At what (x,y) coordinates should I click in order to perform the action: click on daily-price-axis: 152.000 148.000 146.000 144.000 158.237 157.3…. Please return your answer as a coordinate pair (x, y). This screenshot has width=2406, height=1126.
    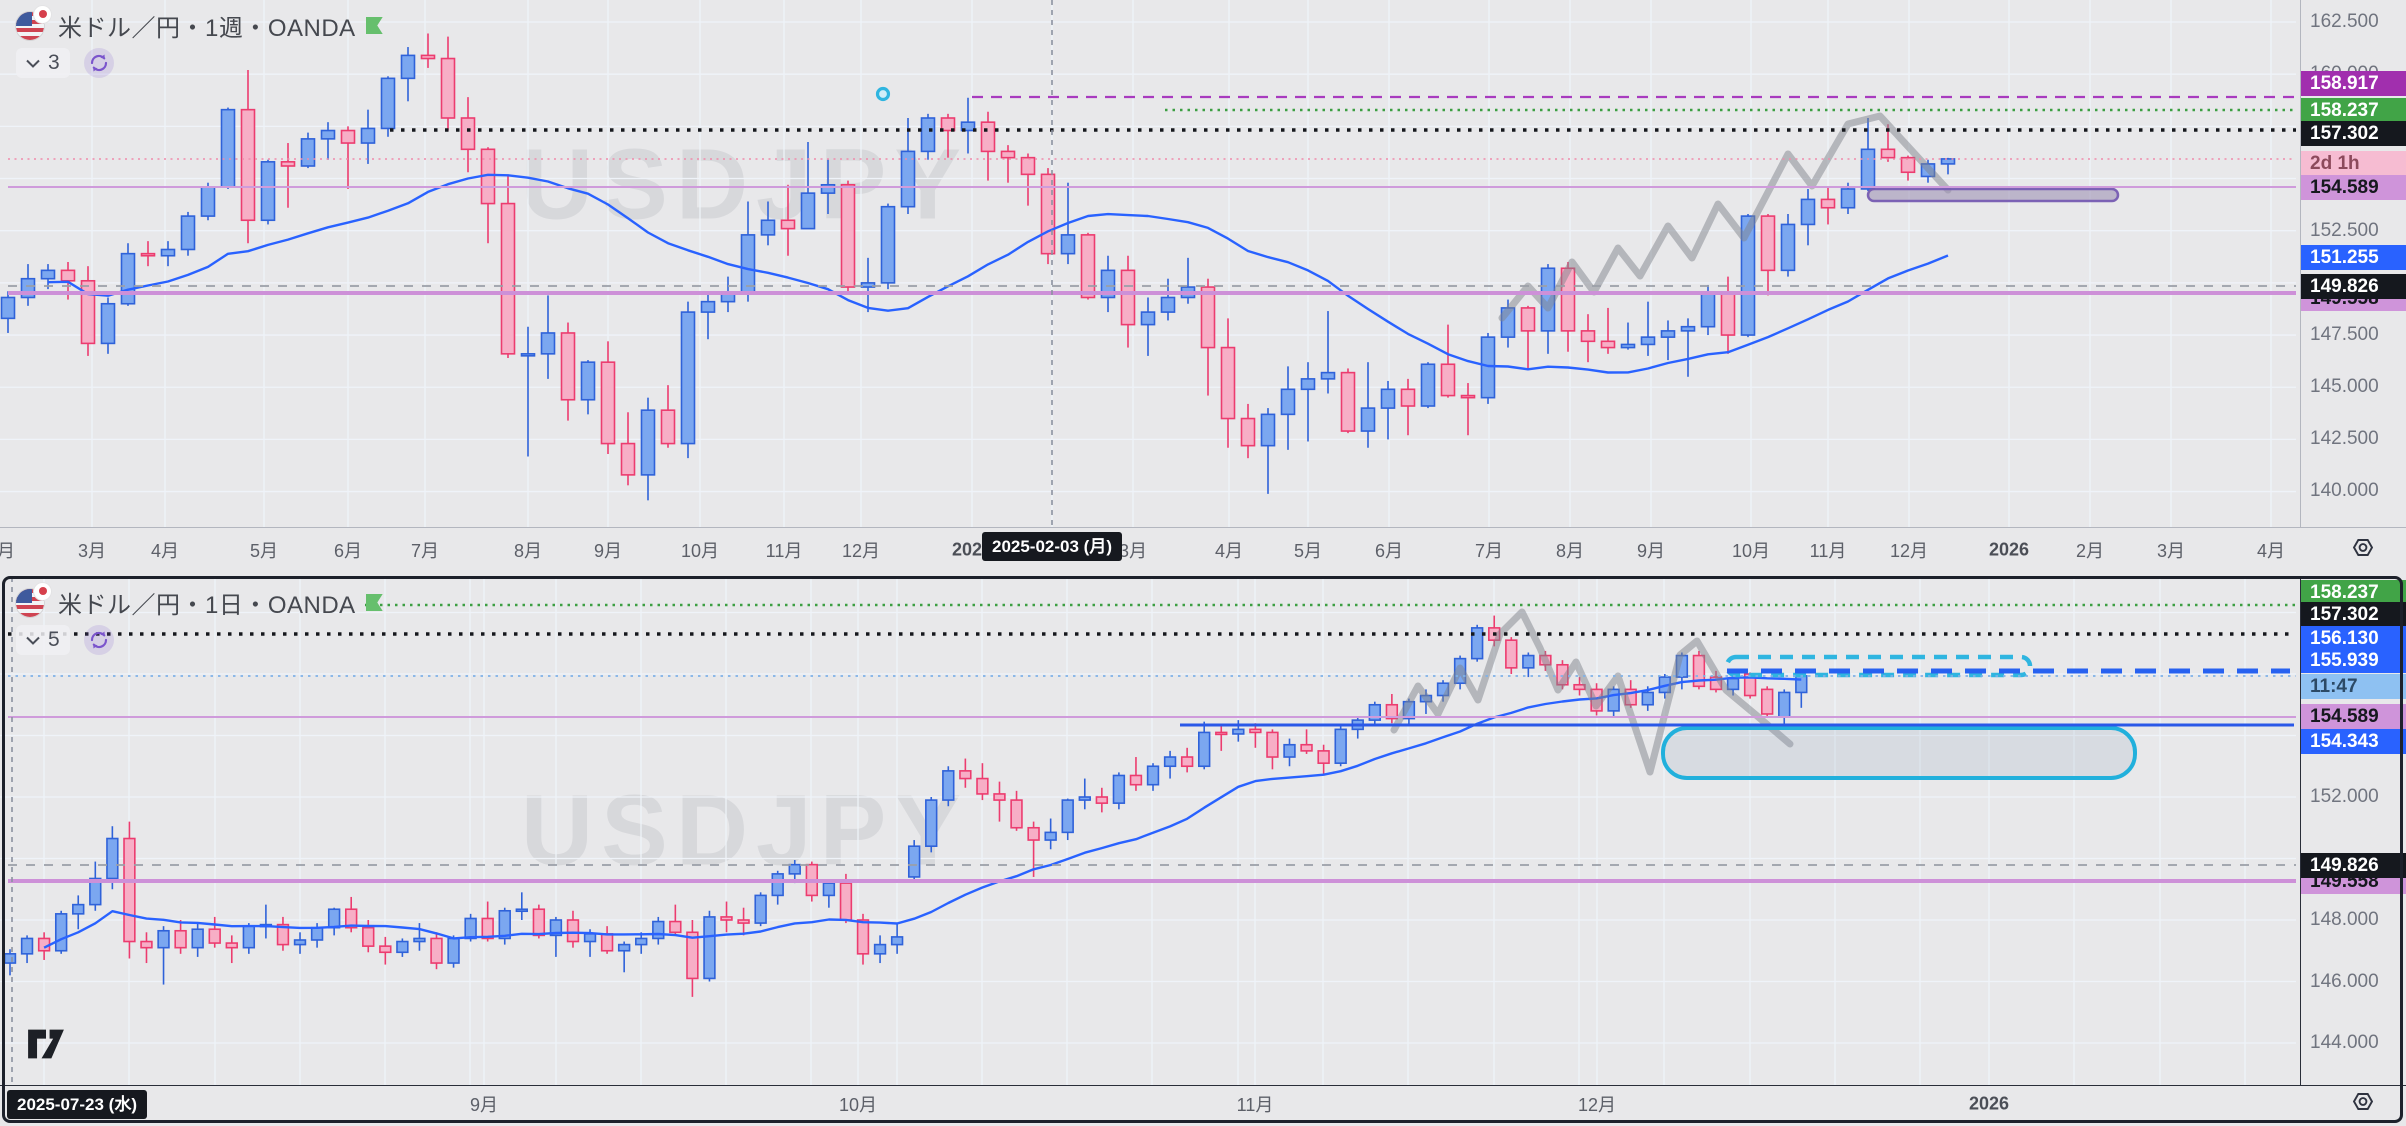
    Looking at the image, I should click on (2353, 831).